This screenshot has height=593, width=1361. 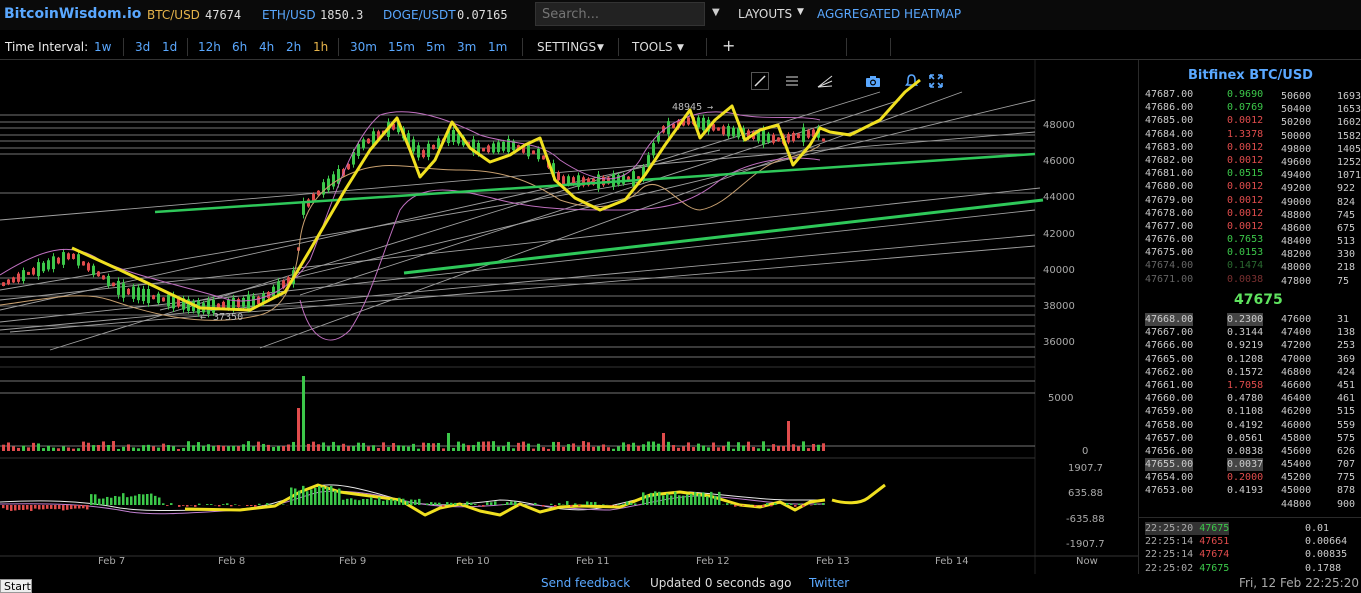 I want to click on interval-1h: 1h, so click(x=320, y=47).